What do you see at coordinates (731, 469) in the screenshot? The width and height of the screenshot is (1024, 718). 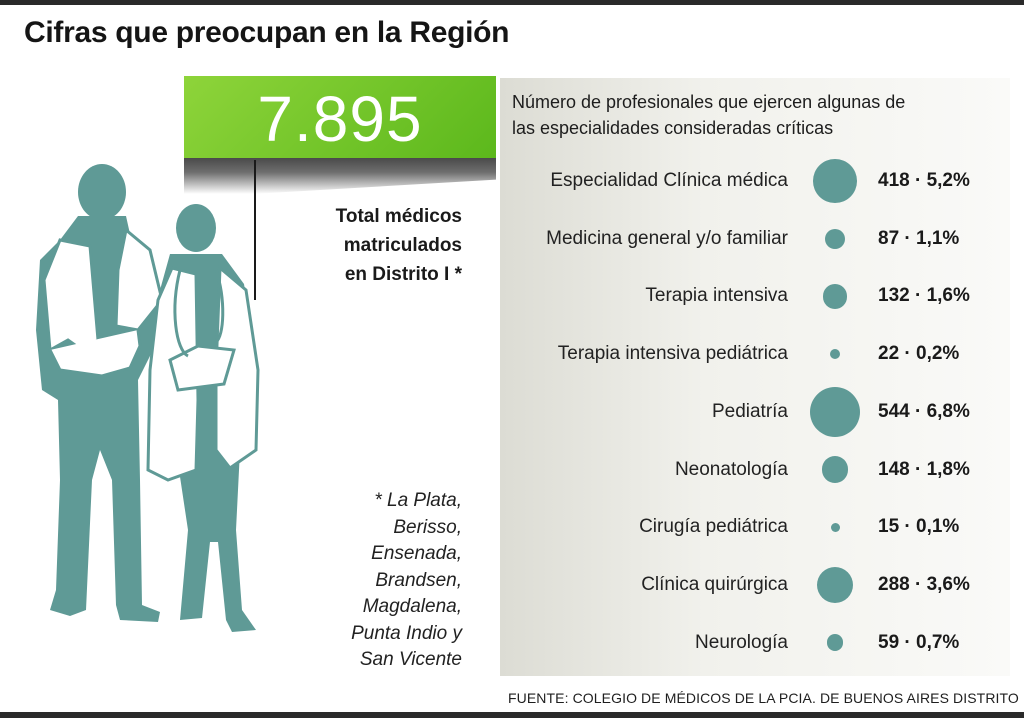 I see `specialty-label: Neonatología` at bounding box center [731, 469].